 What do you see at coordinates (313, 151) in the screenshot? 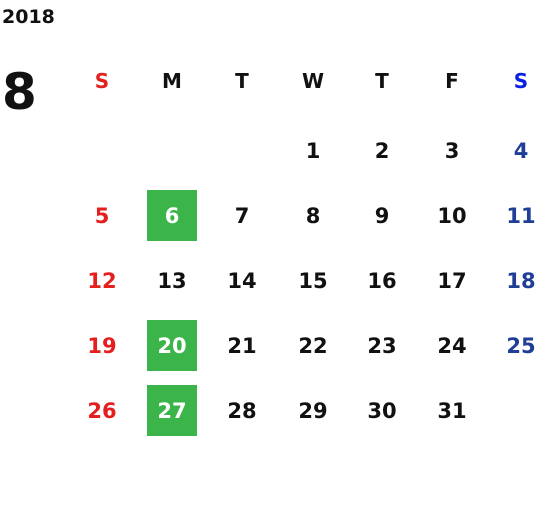
I see `day-number: 1` at bounding box center [313, 151].